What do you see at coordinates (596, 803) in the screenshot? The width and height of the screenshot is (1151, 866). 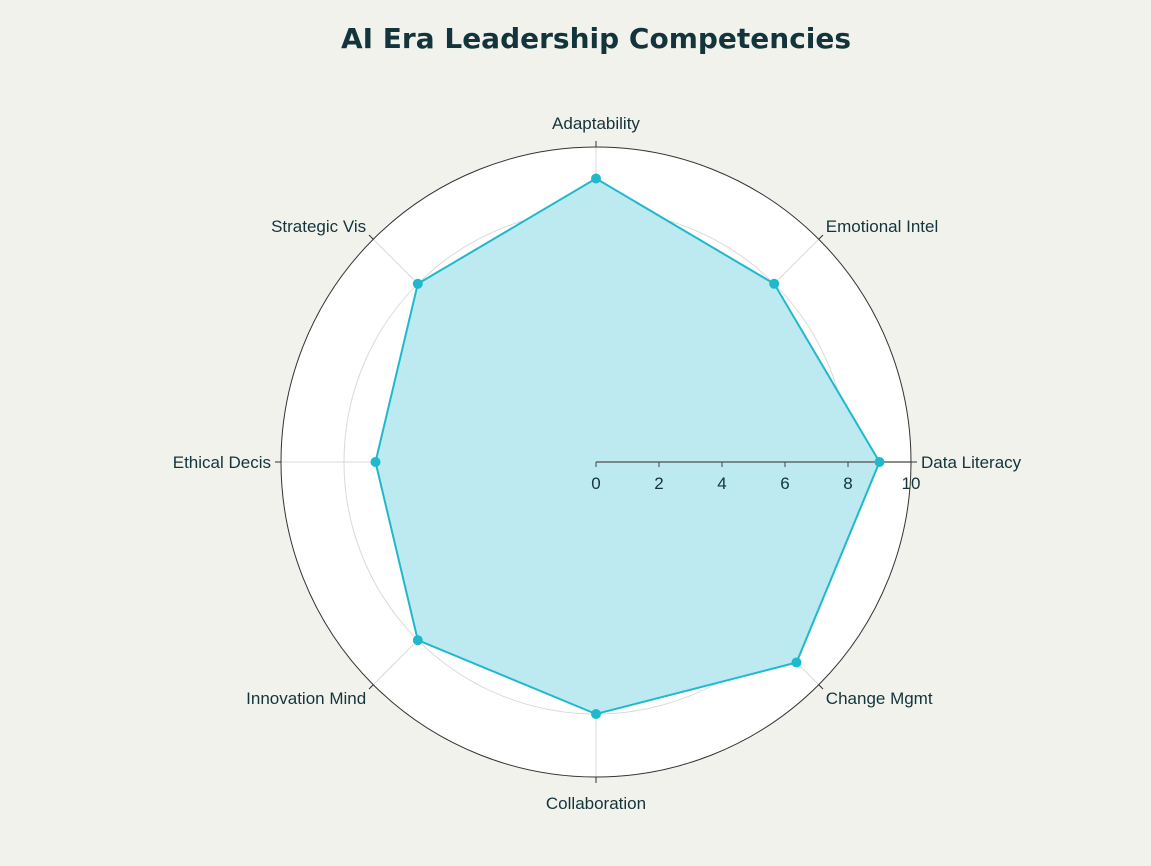 I see `category-label: Collaboration` at bounding box center [596, 803].